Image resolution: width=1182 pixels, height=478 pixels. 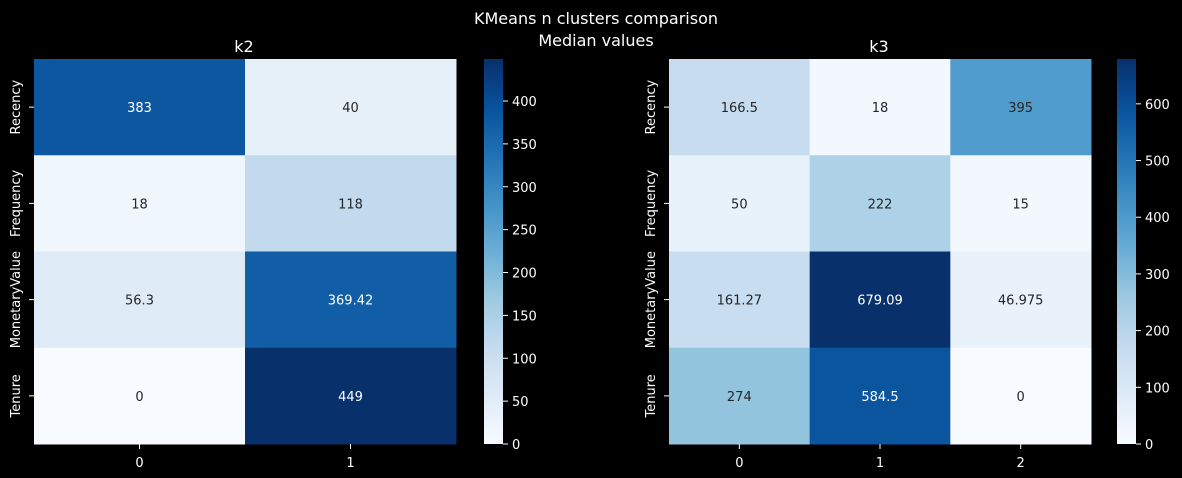 What do you see at coordinates (524, 231) in the screenshot?
I see `colorbar-tick-label-k2-5: 250` at bounding box center [524, 231].